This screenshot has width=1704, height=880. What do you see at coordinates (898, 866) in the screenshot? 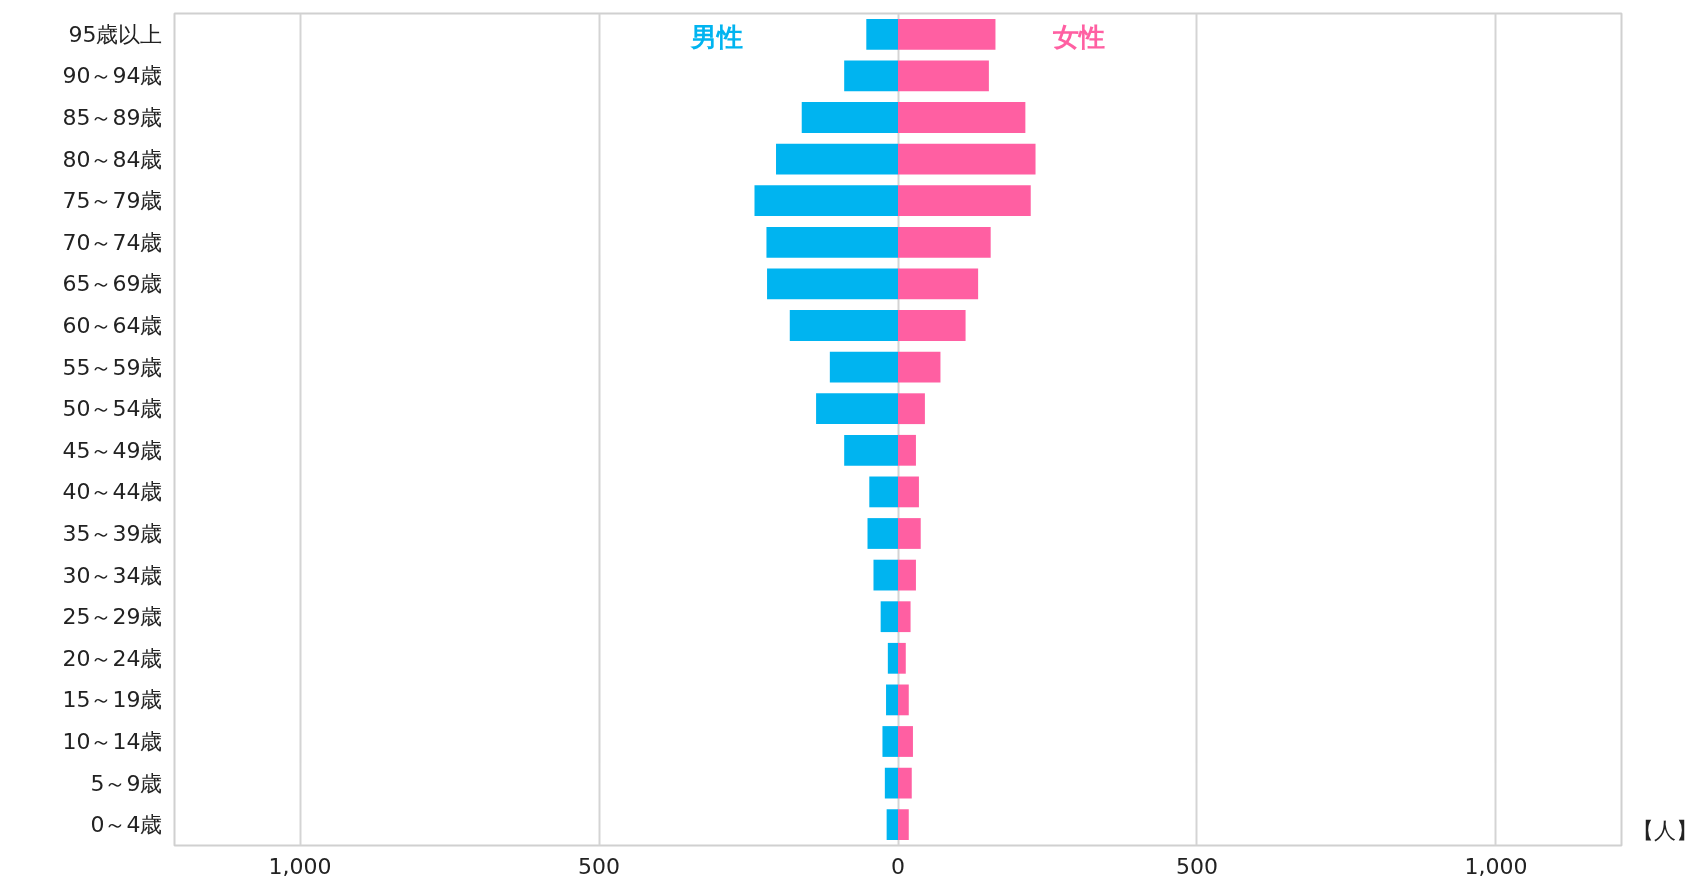
I see `x-tick-label: 0` at bounding box center [898, 866].